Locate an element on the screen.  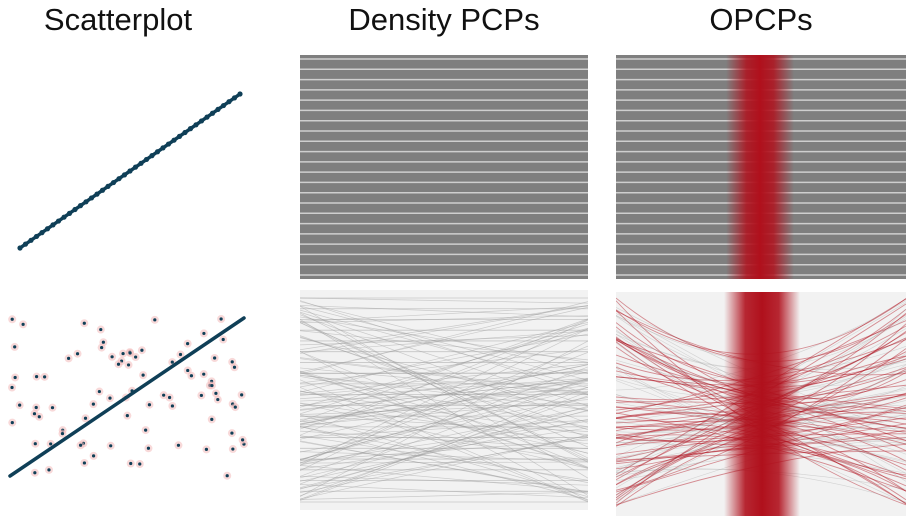
density-pcp-noisy is located at coordinates (444, 400).